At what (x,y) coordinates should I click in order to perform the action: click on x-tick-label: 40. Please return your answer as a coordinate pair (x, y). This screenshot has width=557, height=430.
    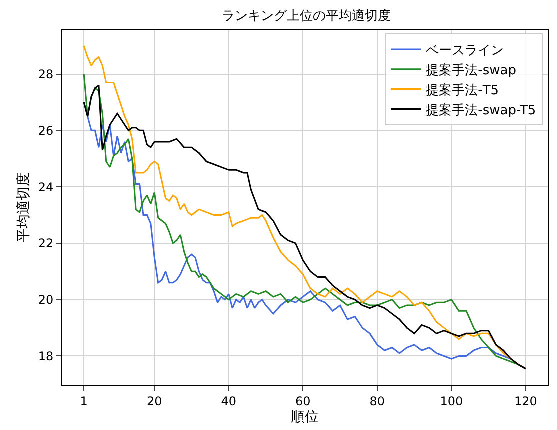
    Looking at the image, I should click on (229, 401).